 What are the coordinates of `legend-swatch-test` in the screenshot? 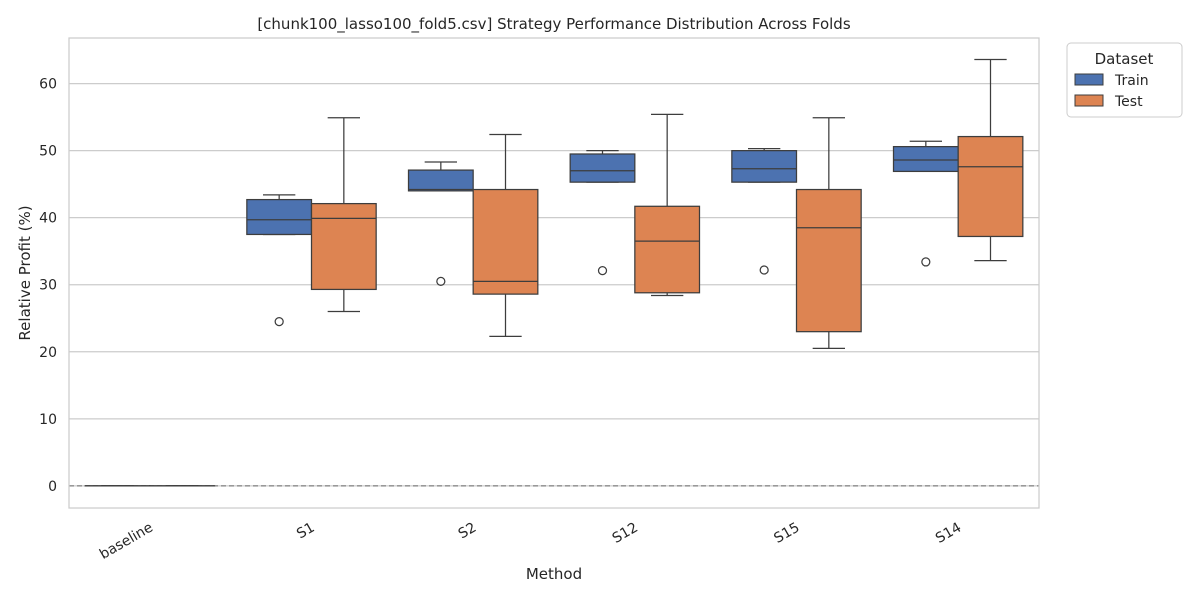 It's located at (1089, 100).